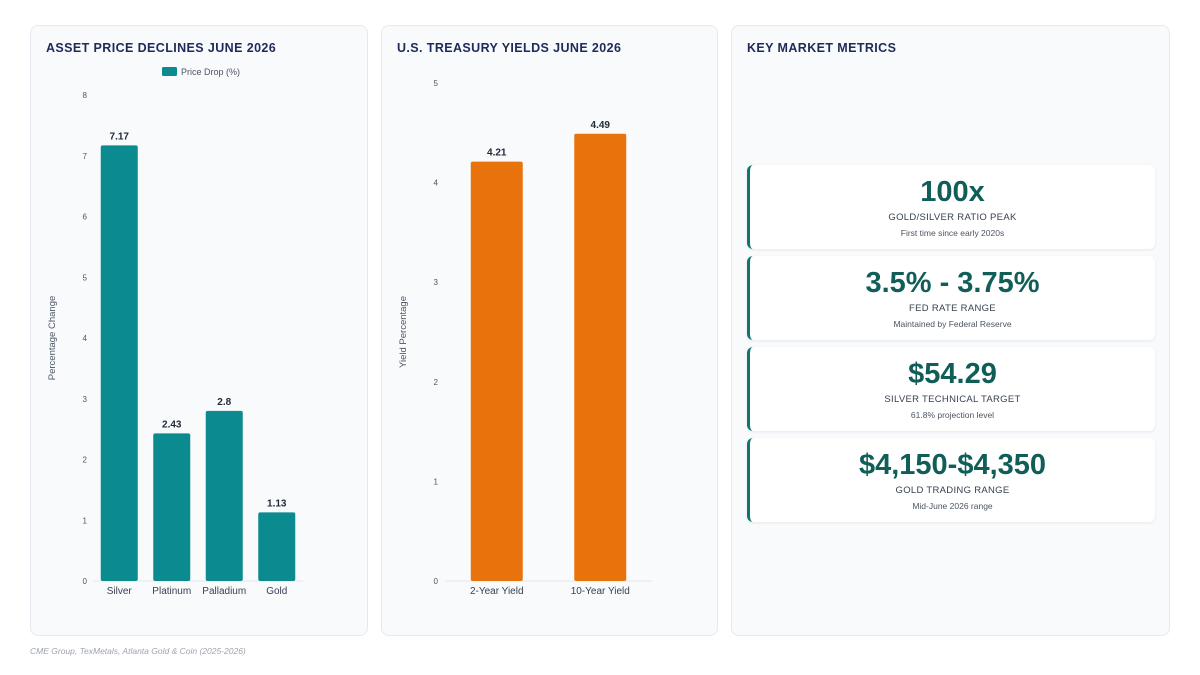  What do you see at coordinates (952, 415) in the screenshot?
I see `metric-subtext: 61.8% projection level` at bounding box center [952, 415].